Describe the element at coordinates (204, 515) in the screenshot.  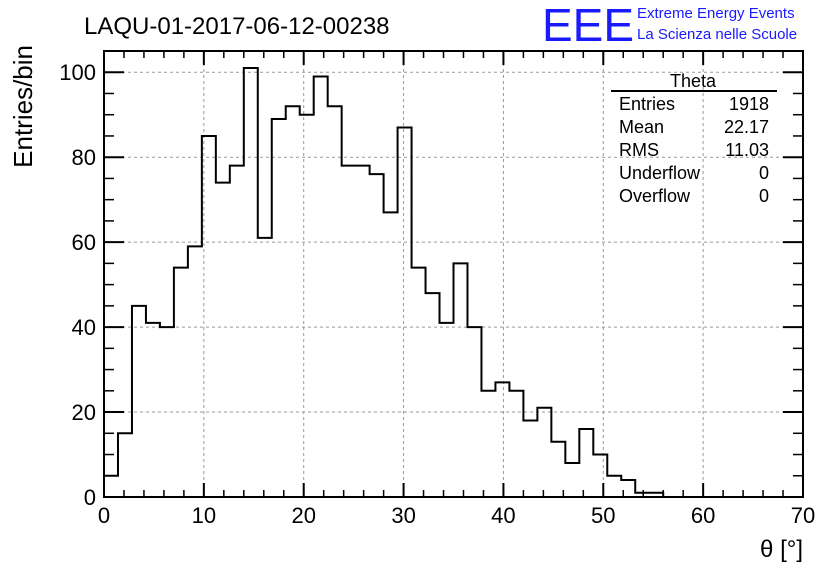
I see `x-tick-label: 10` at that location.